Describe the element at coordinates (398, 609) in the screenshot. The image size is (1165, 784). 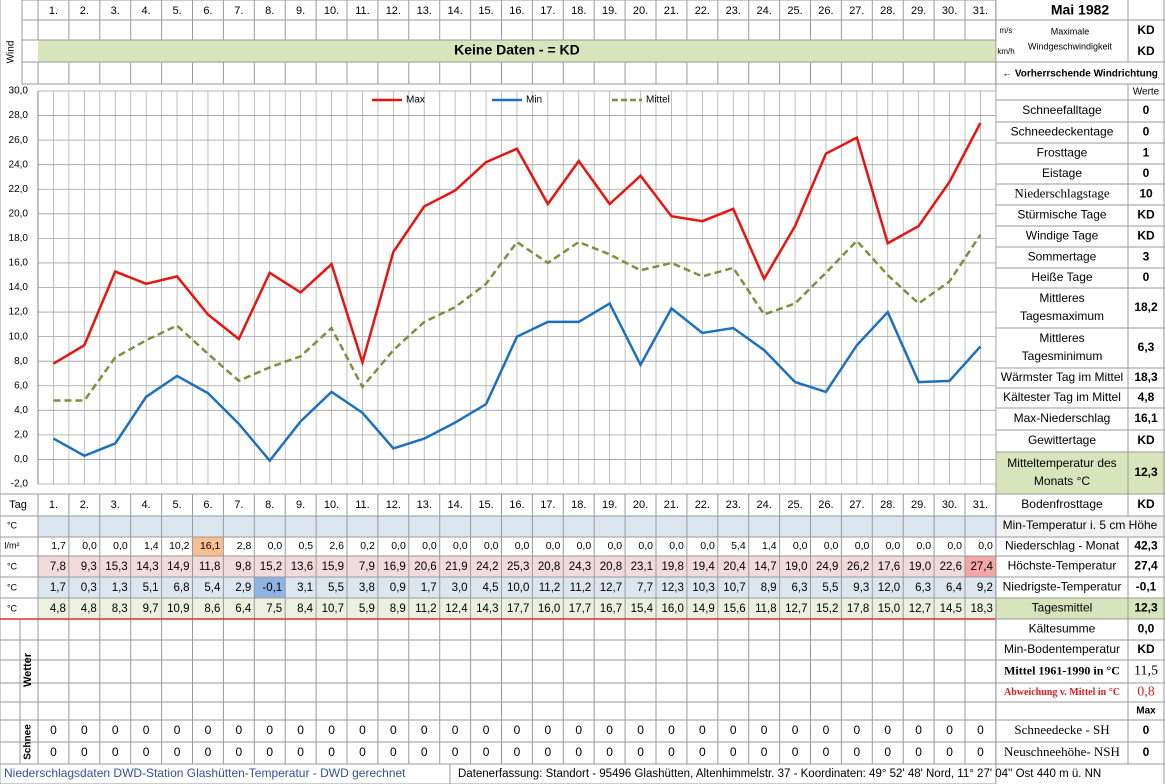
I see `temp-value: 8,9` at that location.